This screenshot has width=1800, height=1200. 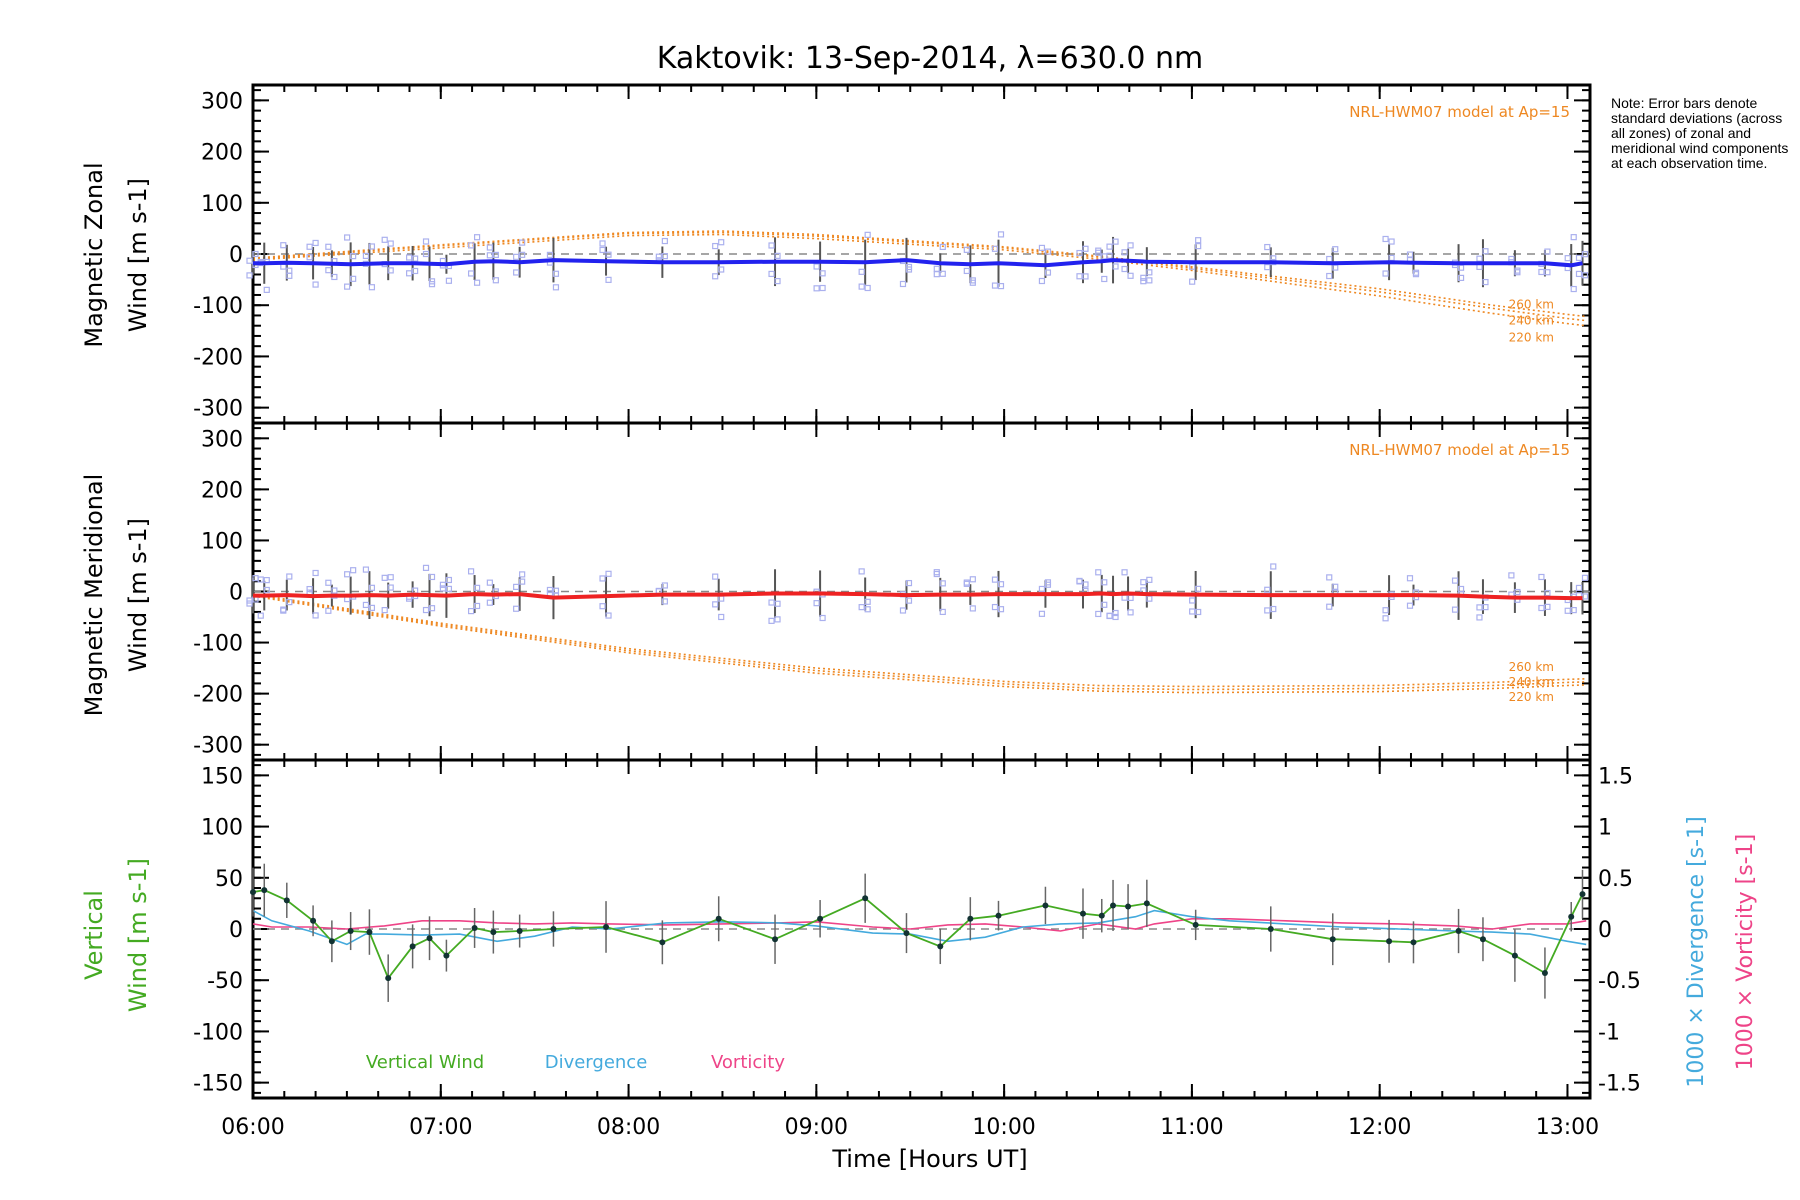 I want to click on right-tick-label: 0, so click(x=1605, y=930).